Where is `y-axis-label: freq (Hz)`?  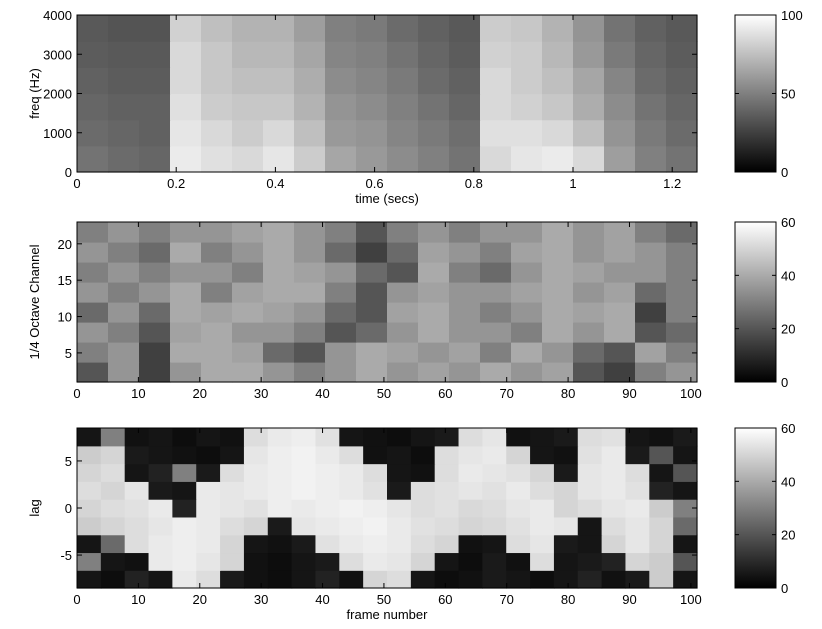
y-axis-label: freq (Hz) is located at coordinates (34, 93).